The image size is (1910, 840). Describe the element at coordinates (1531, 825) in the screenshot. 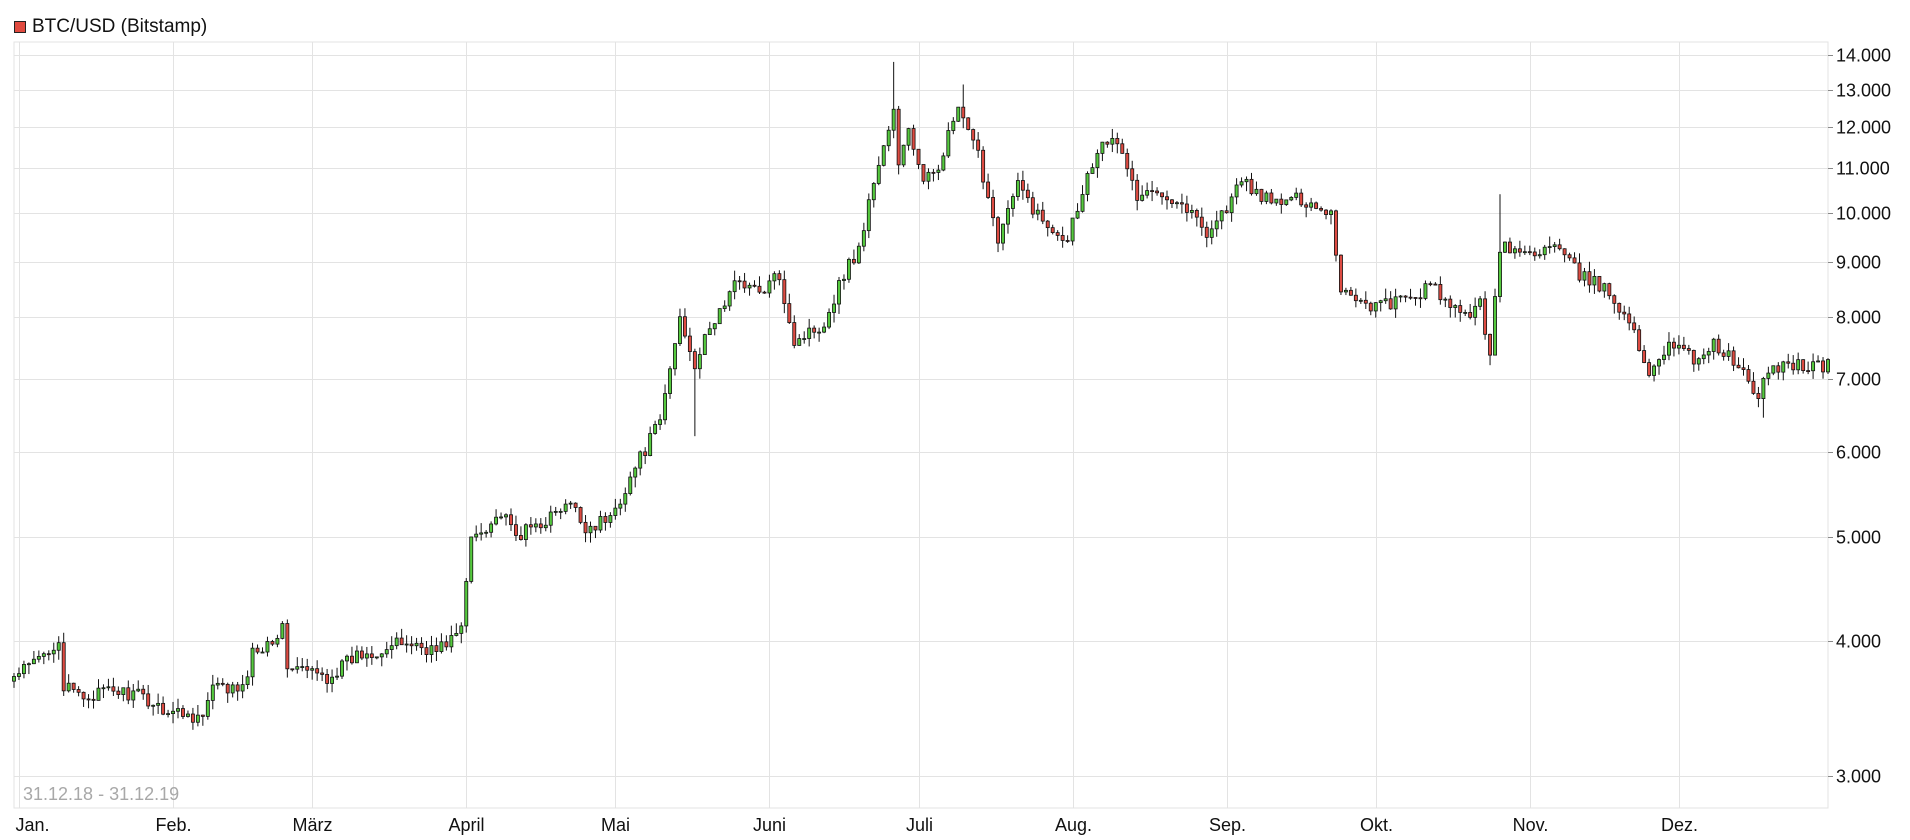

I see `x-tick-label: Nov.` at that location.